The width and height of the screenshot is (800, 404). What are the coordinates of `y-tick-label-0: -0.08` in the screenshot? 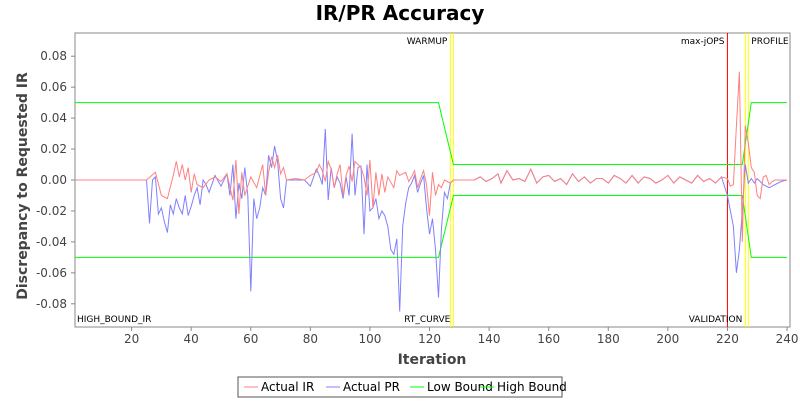 It's located at (51, 304).